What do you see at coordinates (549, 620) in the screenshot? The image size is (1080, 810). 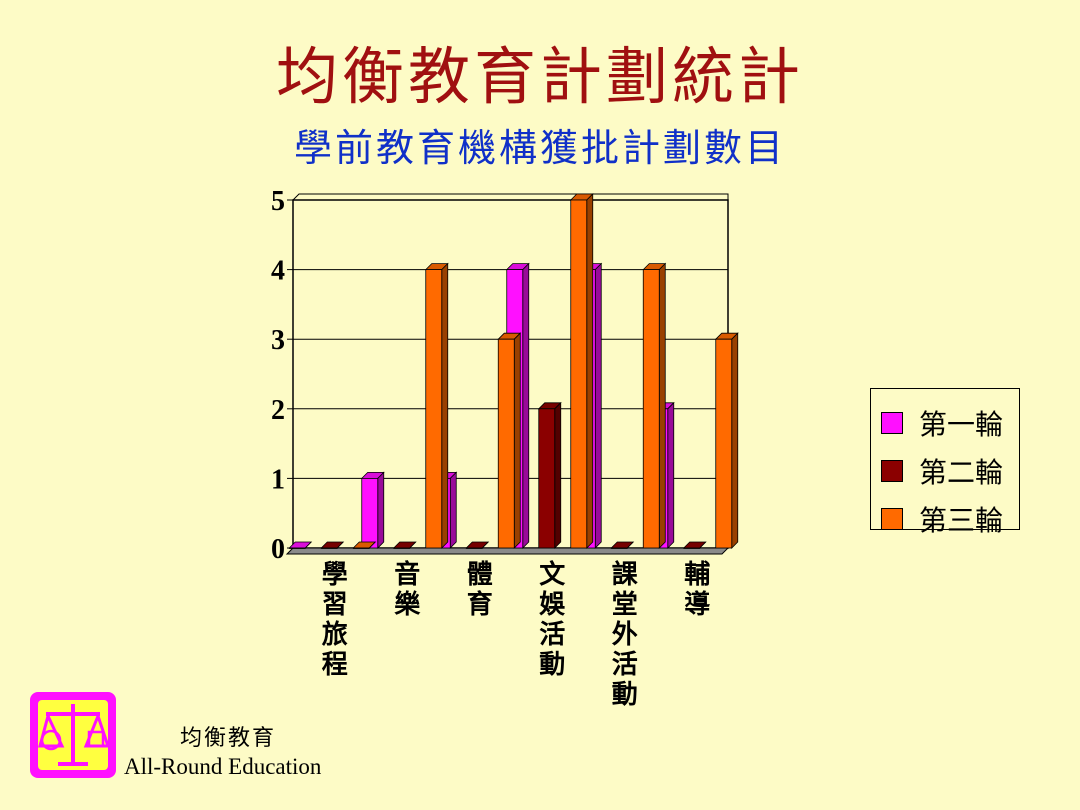 I see `x-tick-label-4: 文娛活動` at bounding box center [549, 620].